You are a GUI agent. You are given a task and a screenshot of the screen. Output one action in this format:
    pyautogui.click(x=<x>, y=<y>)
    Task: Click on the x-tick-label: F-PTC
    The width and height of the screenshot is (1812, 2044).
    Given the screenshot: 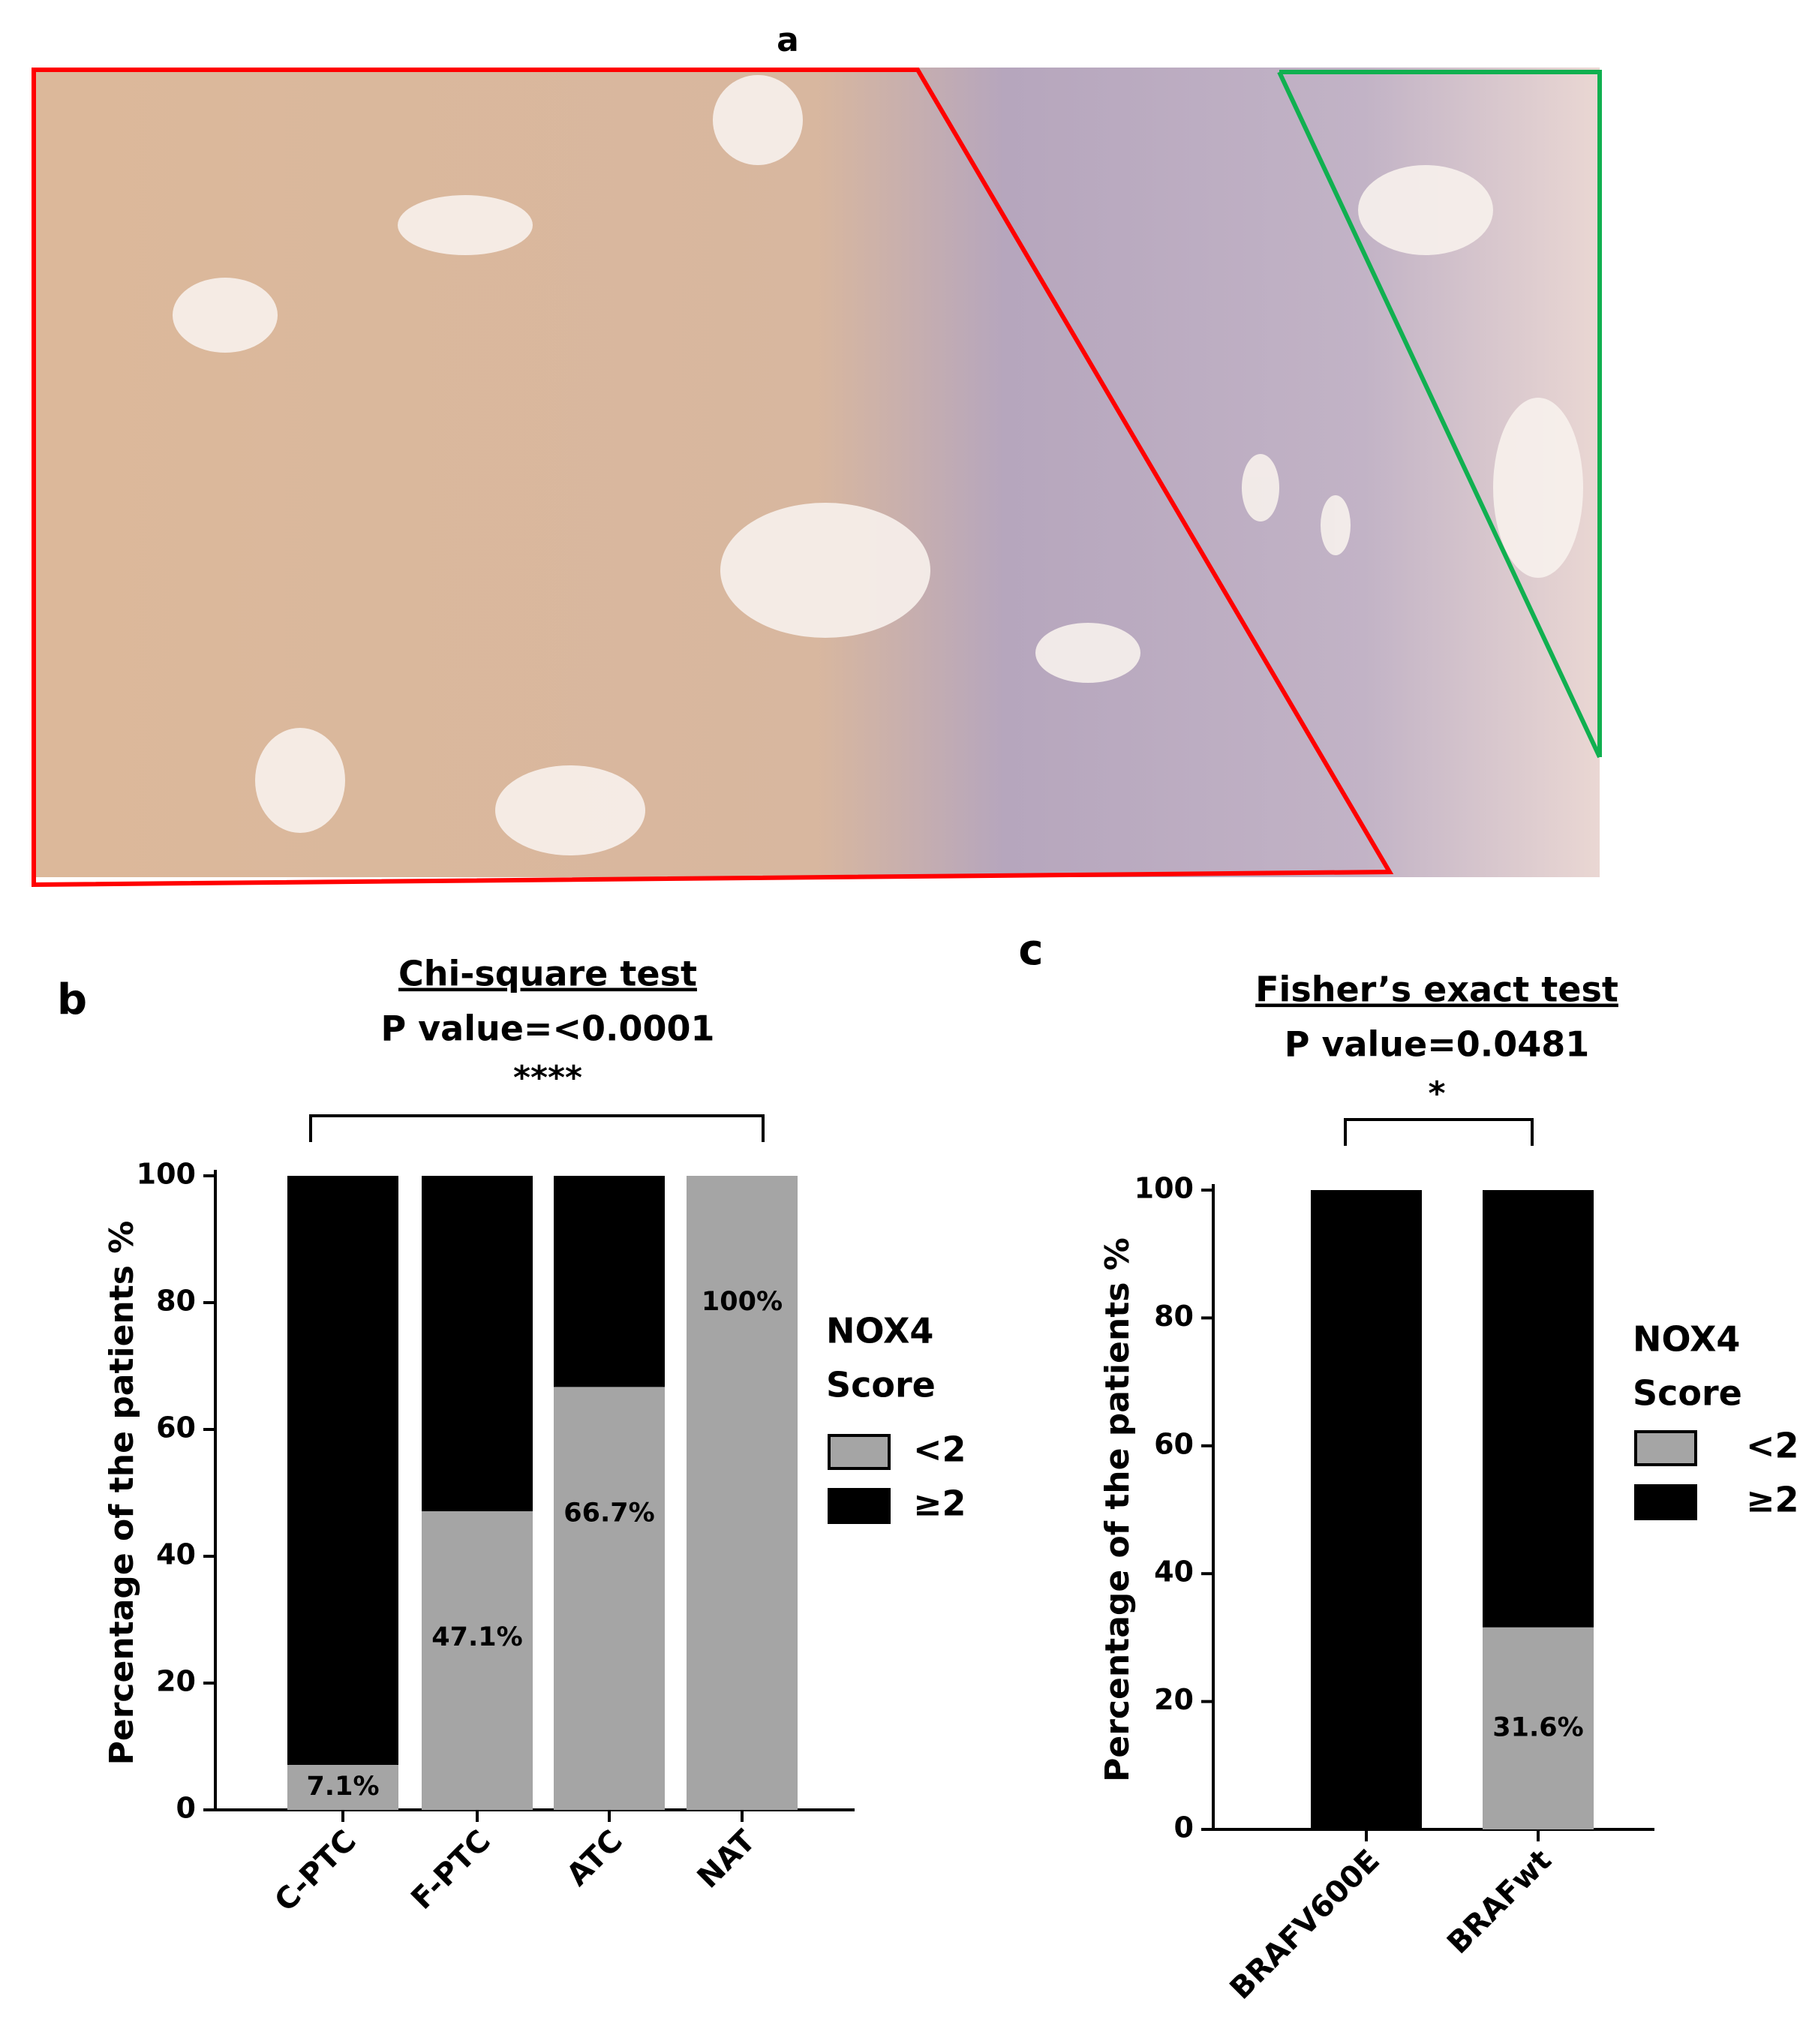 What is the action you would take?
    pyautogui.click(x=450, y=1869)
    